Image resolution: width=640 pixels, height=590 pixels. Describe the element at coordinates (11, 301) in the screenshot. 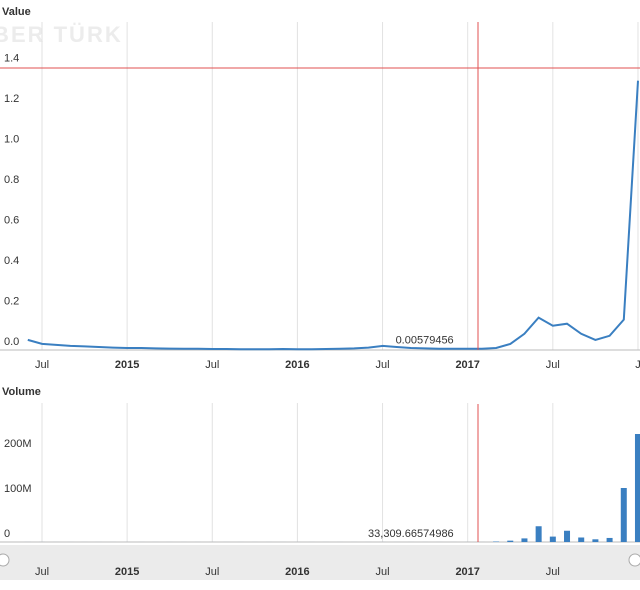

I see `y-tick-label: 0.2` at that location.